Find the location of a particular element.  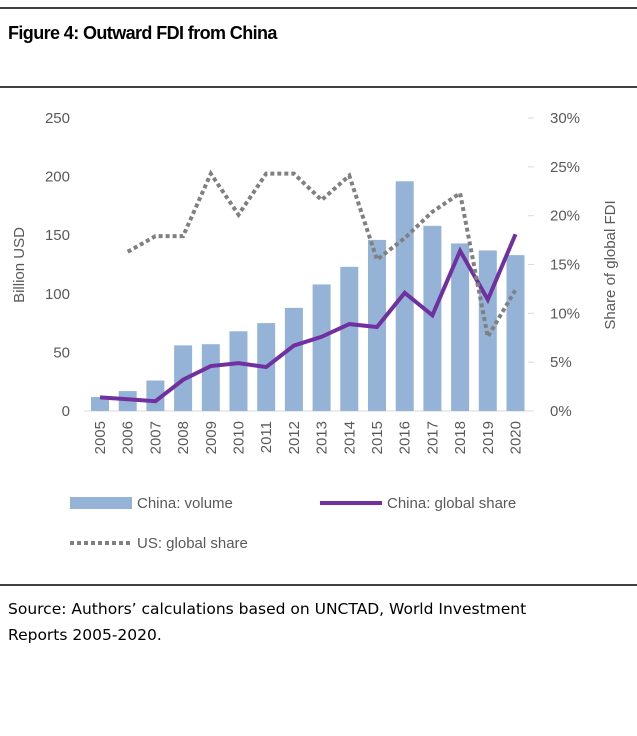

y2-tick-label: 10% is located at coordinates (565, 313).